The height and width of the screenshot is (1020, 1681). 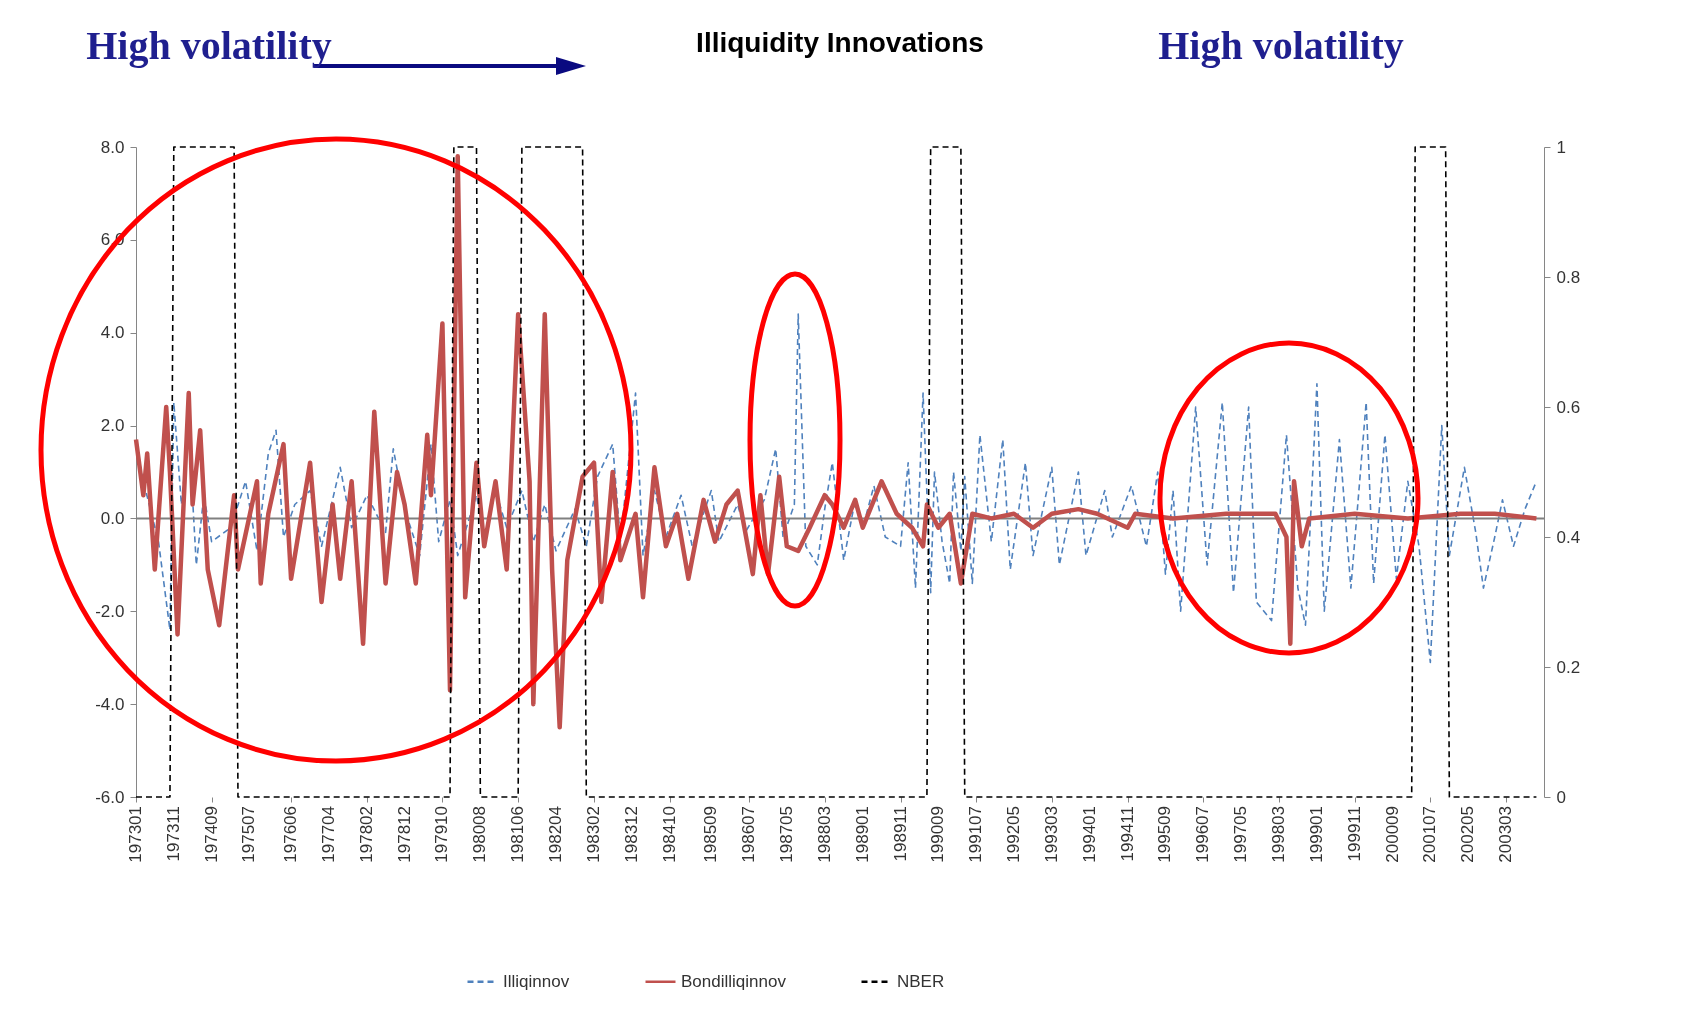 I want to click on x-tick-label: 198410, so click(x=669, y=834).